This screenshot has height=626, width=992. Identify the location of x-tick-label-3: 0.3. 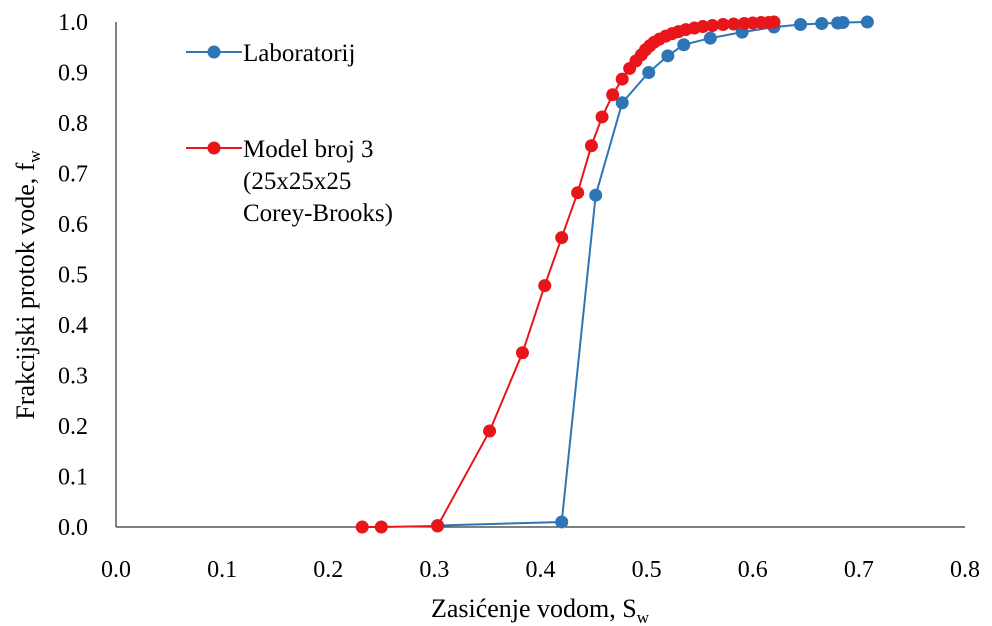
(434, 570).